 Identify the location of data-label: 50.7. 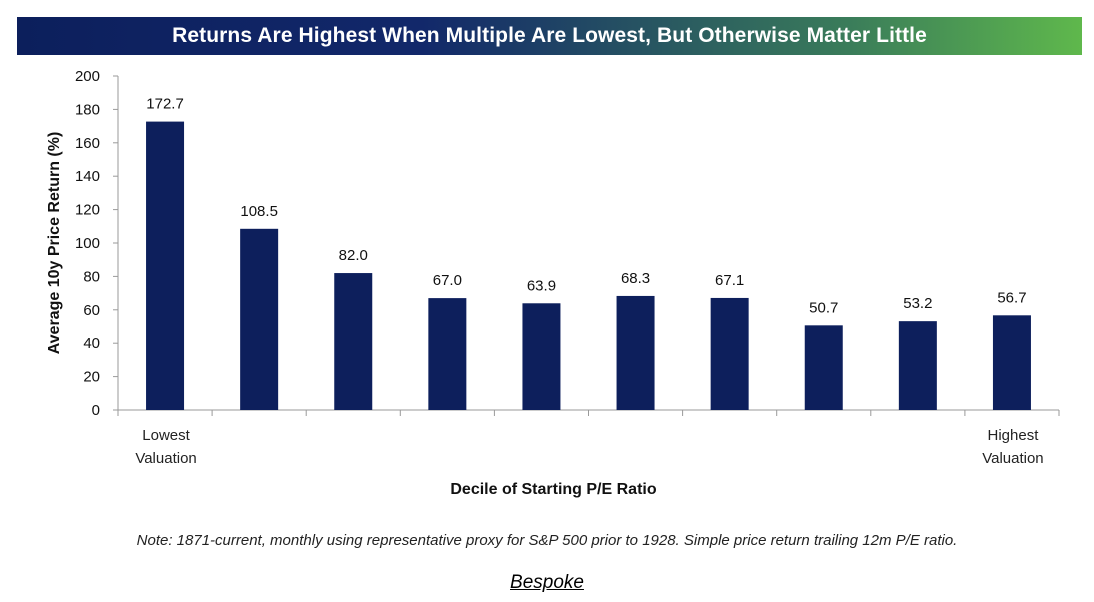
(823, 307).